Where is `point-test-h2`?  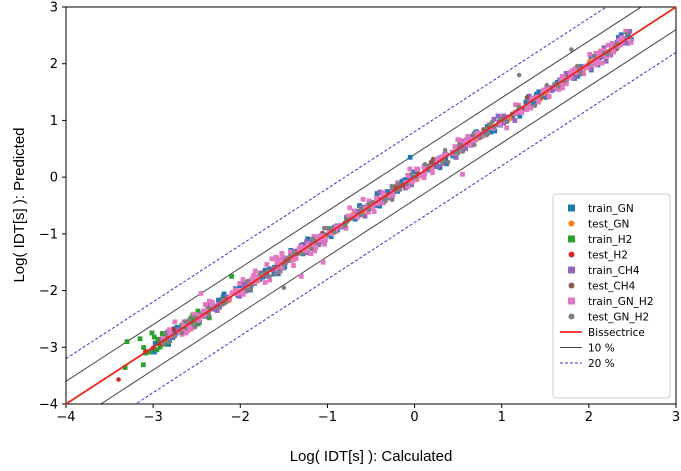 point-test-h2 is located at coordinates (118, 379).